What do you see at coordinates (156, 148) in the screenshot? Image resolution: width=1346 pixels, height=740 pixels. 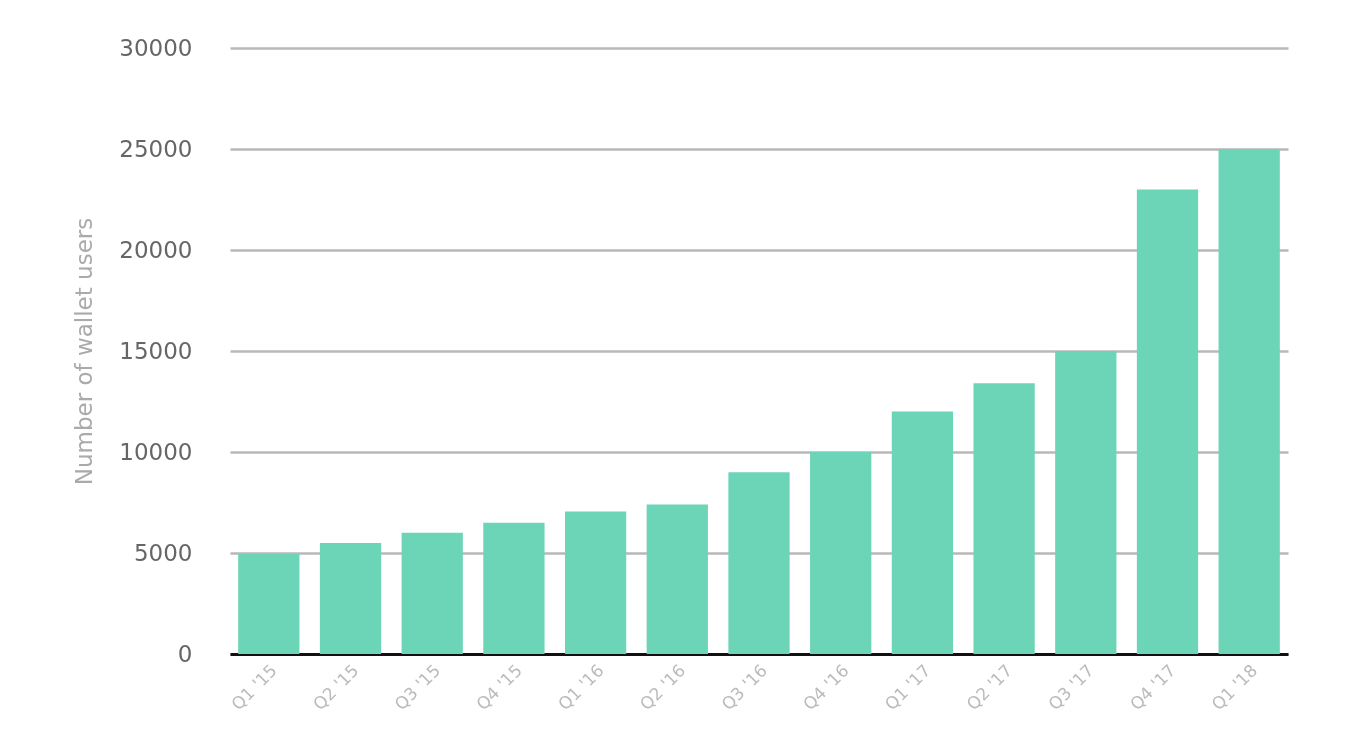 I see `y-tick-label: 25000` at bounding box center [156, 148].